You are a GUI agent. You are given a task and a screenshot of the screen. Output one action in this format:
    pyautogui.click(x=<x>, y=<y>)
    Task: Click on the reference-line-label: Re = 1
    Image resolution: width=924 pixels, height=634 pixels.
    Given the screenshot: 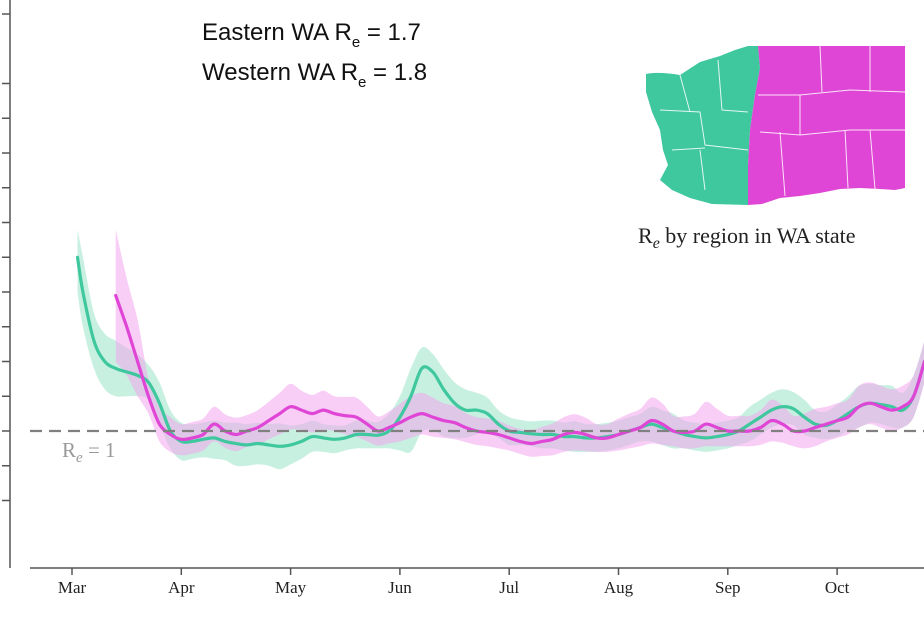 What is the action you would take?
    pyautogui.click(x=89, y=452)
    